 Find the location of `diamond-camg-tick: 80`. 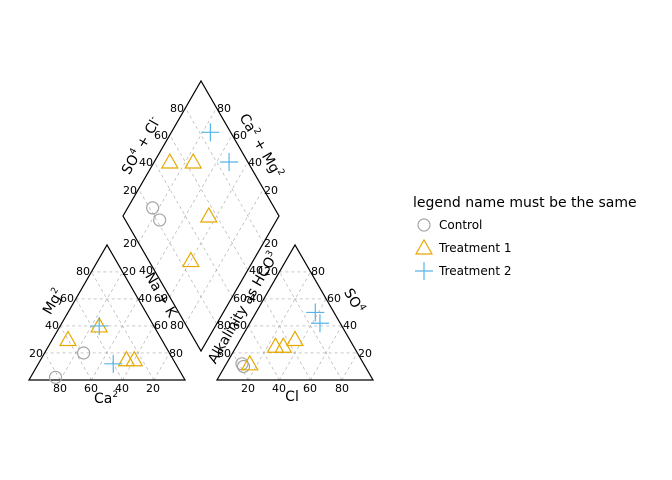

diamond-camg-tick: 80 is located at coordinates (224, 108).